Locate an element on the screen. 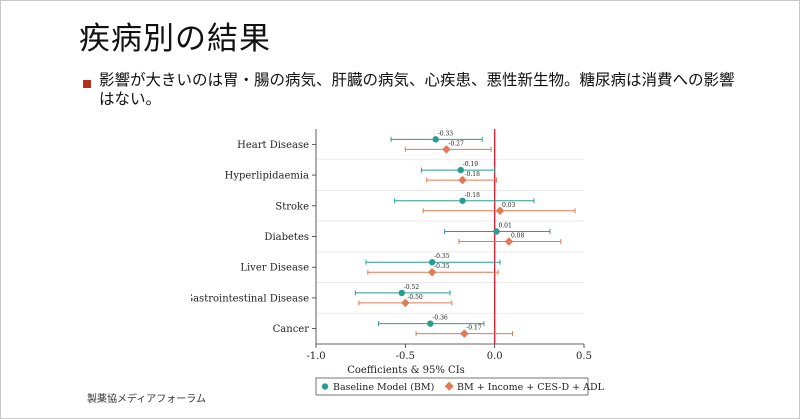  data-label-adjusted: 0.08 is located at coordinates (518, 236).